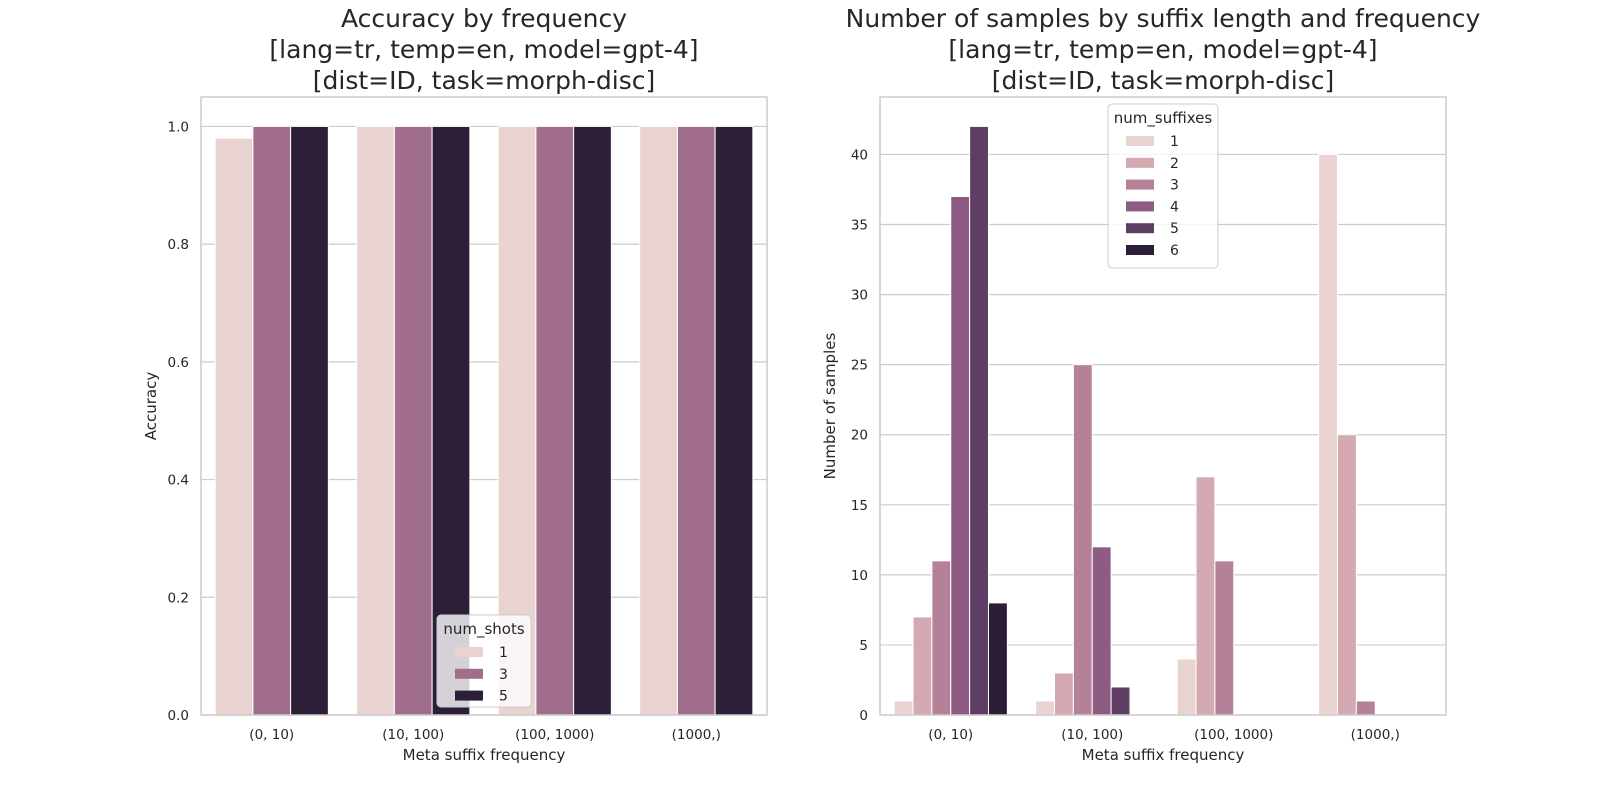  What do you see at coordinates (484, 18) in the screenshot?
I see `chart-title-line: Accuracy by frequency` at bounding box center [484, 18].